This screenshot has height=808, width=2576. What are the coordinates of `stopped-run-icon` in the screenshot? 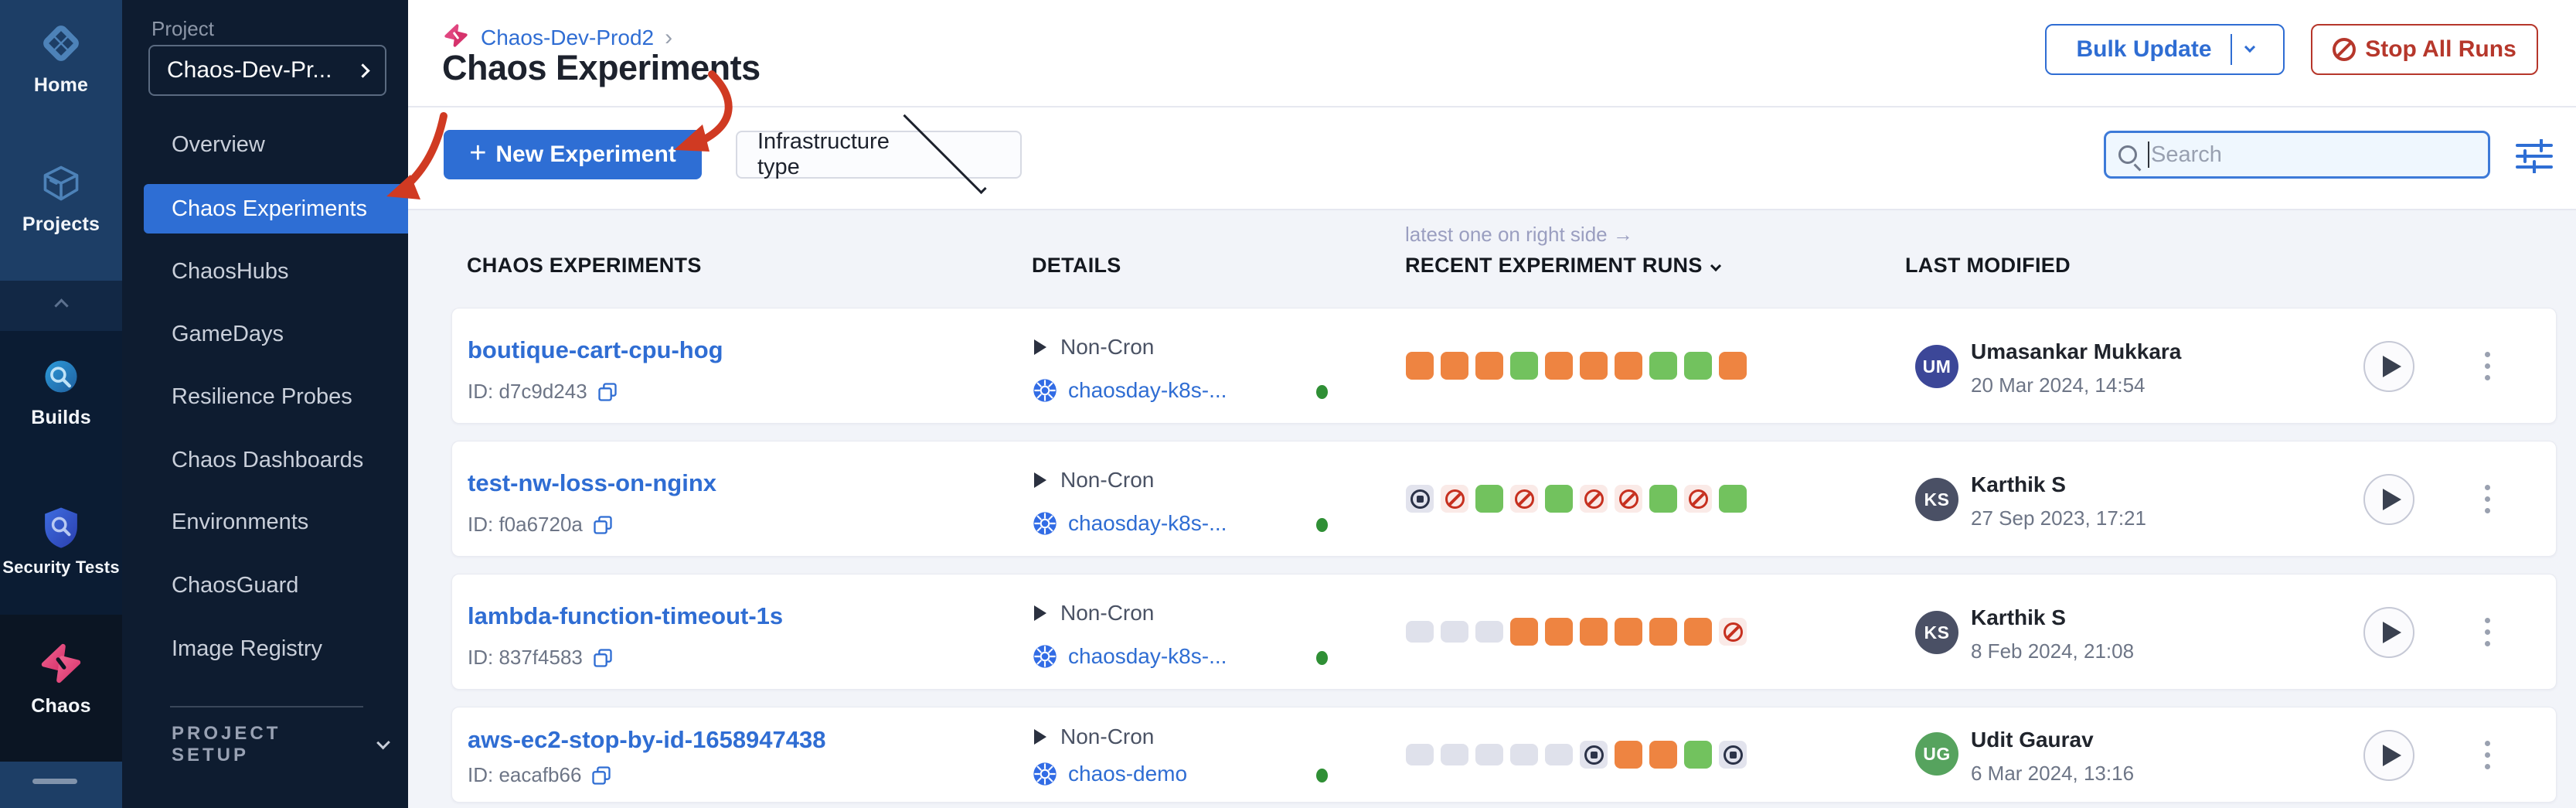 It's located at (1733, 755).